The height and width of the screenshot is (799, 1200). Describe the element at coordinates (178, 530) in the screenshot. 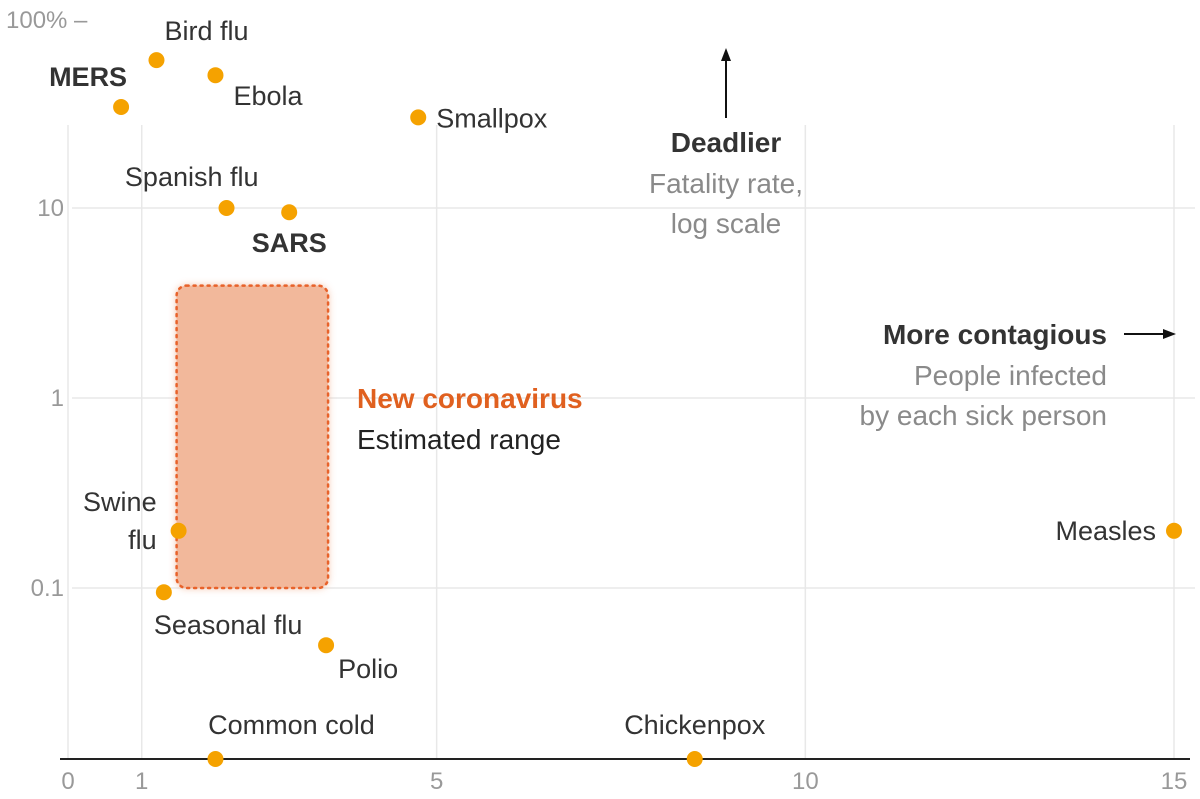

I see `point-swine-flu` at that location.